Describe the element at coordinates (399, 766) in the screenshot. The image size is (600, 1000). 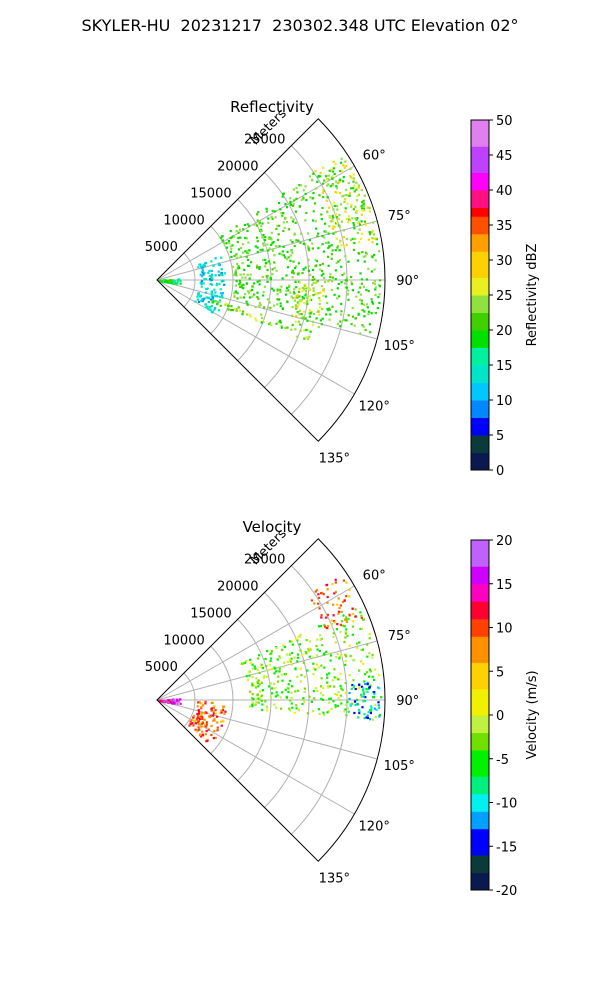
I see `azimuth-tick-label: 105°` at that location.